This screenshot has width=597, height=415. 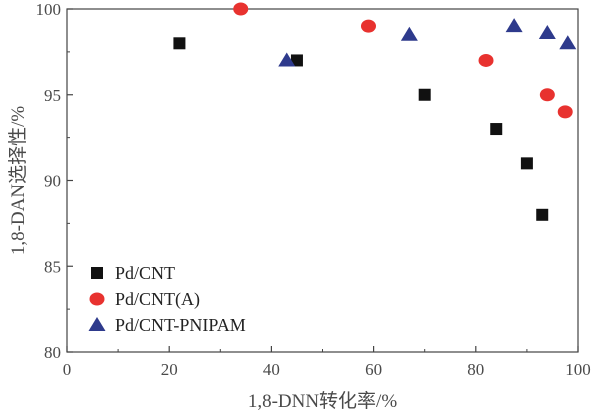 I want to click on legend: Pd/CNT Pd/CNT(A) Pd/CNT-PNIPAM, so click(x=167, y=299).